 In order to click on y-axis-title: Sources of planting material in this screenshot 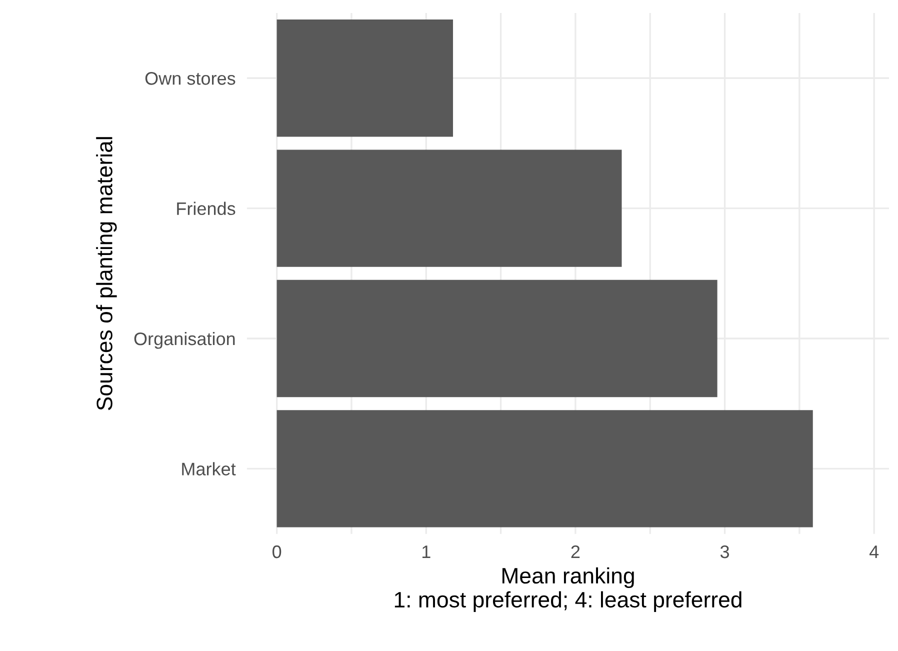, I will do `click(106, 273)`.